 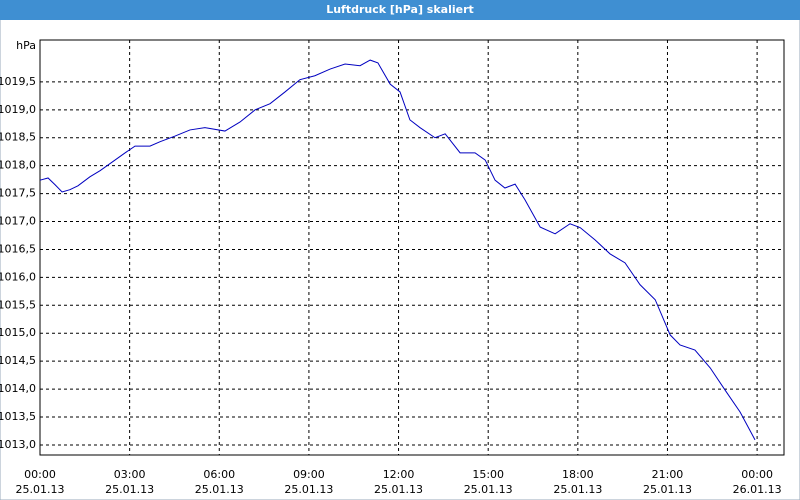 What do you see at coordinates (488, 474) in the screenshot?
I see `x-tick-label: 15:00` at bounding box center [488, 474].